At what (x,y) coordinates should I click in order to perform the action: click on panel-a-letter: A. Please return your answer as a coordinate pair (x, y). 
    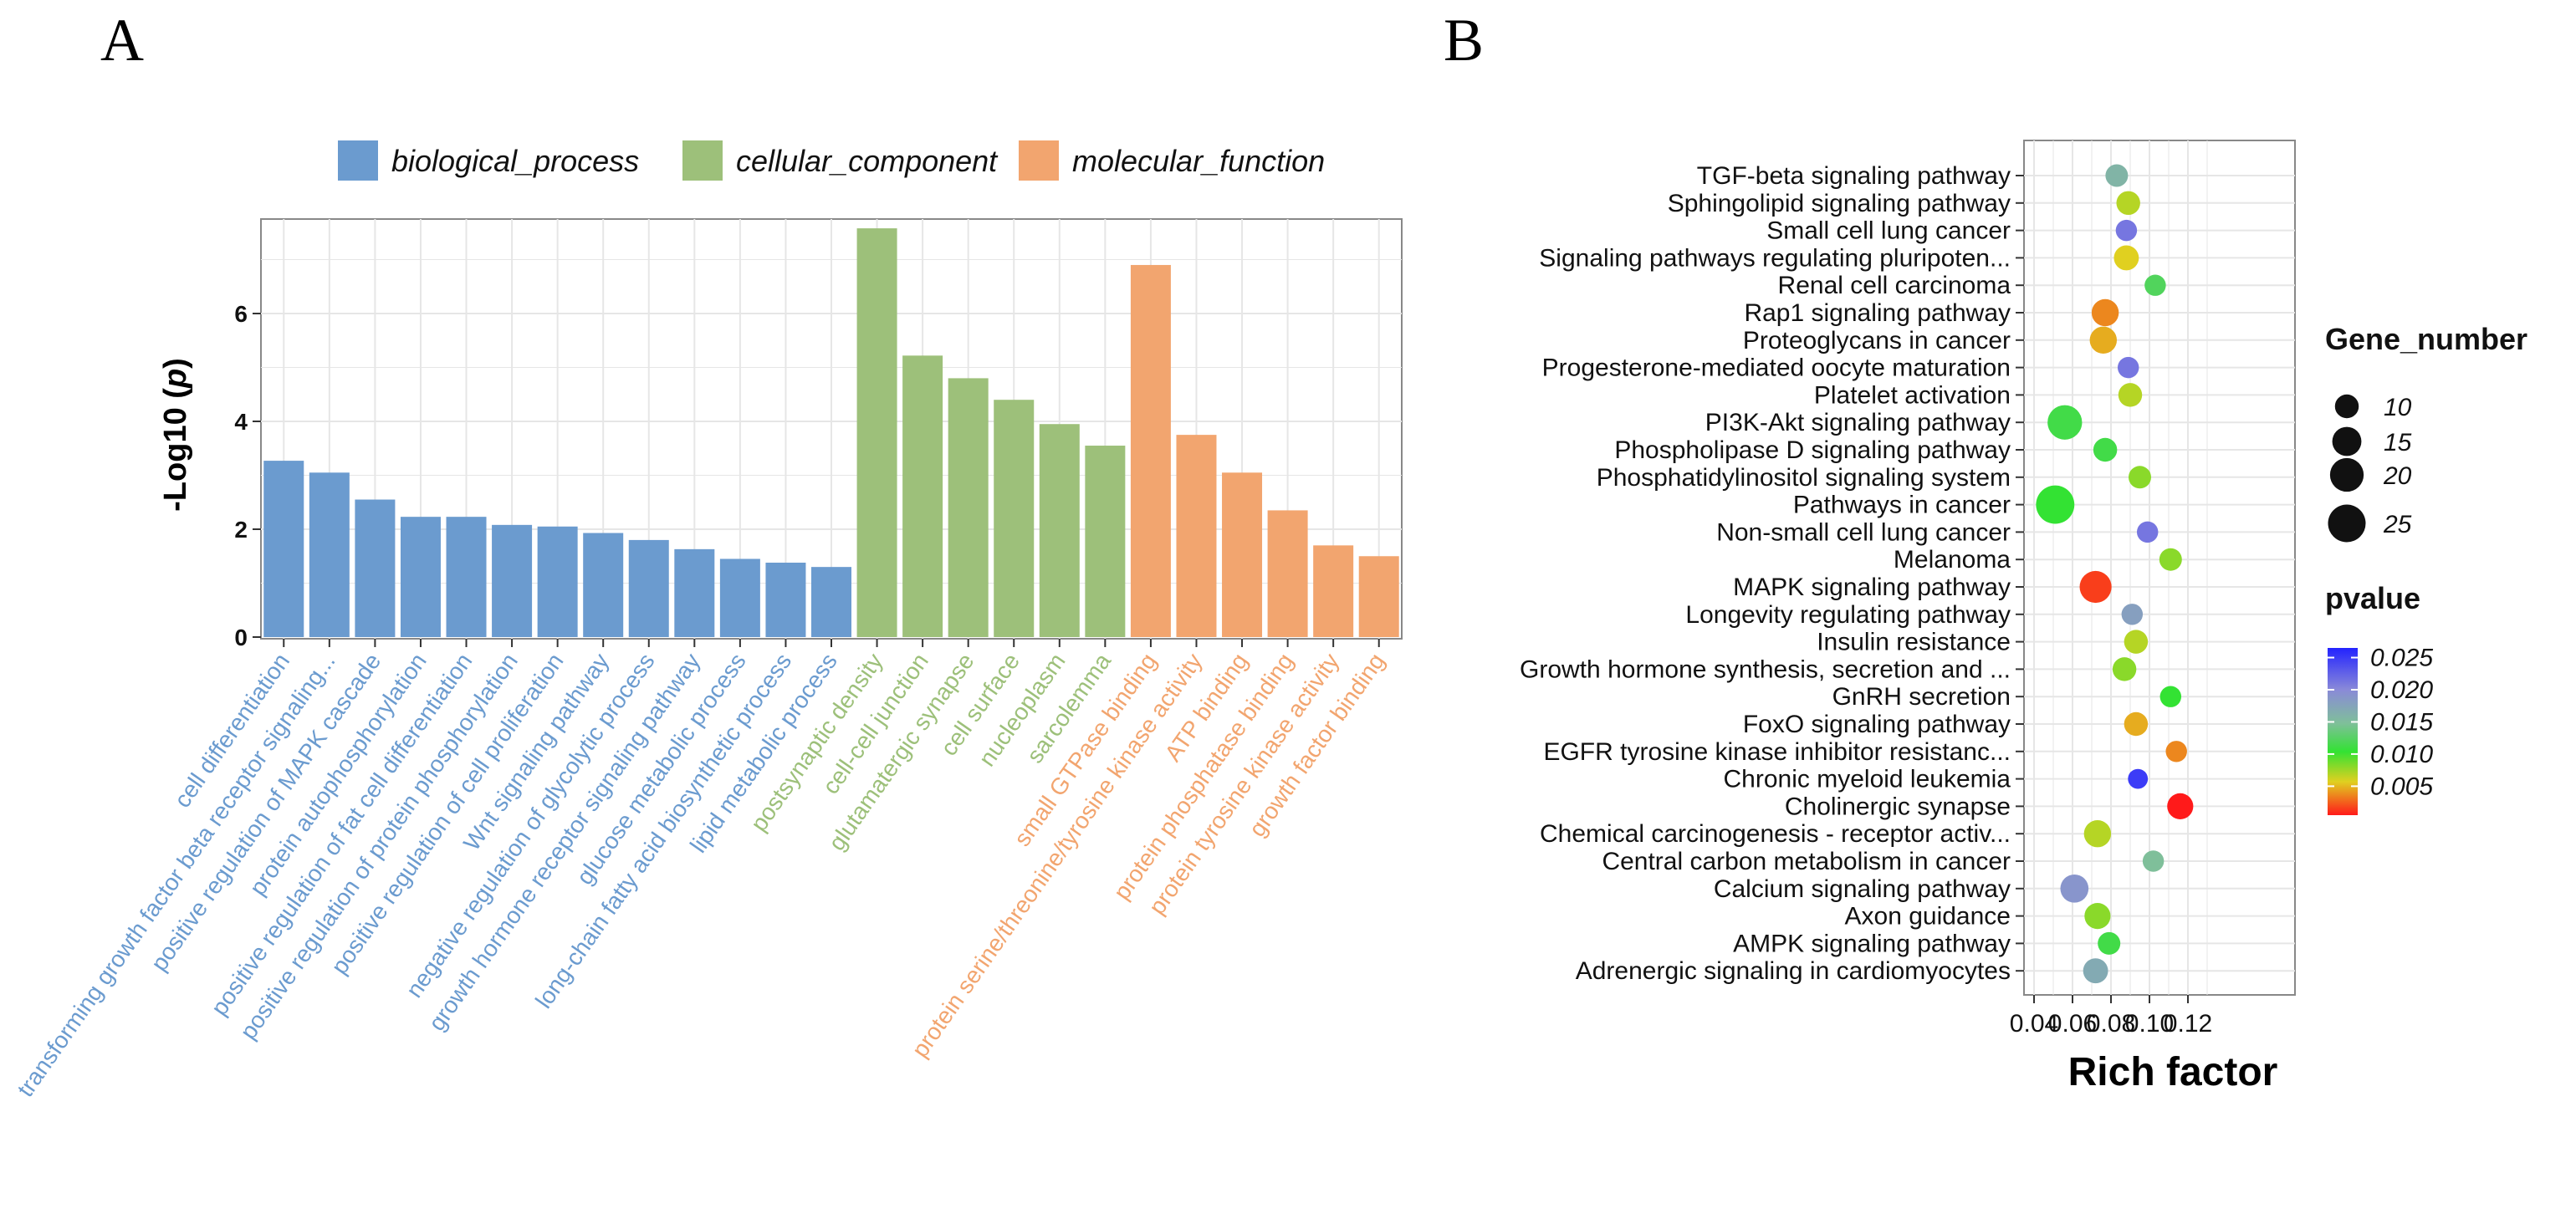
    Looking at the image, I should click on (122, 40).